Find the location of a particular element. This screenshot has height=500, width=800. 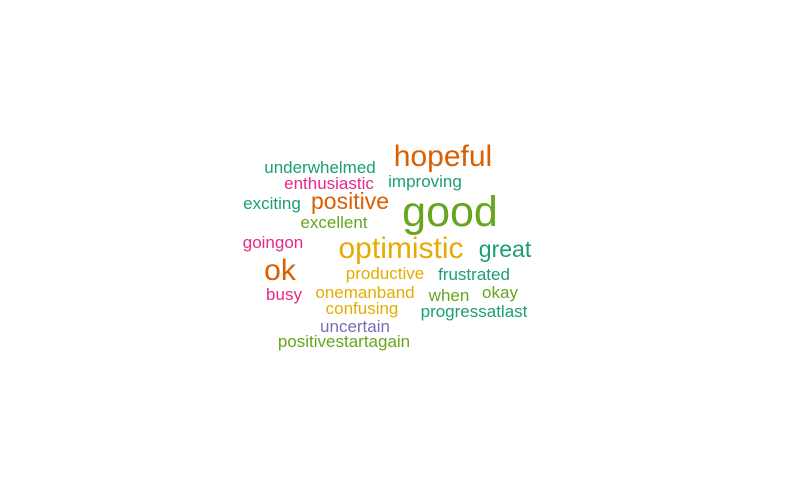

word-exciting: exciting is located at coordinates (272, 203).